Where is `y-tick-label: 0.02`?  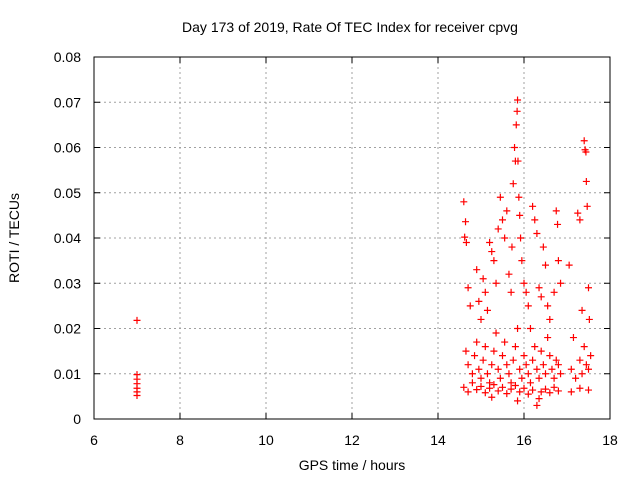
y-tick-label: 0.02 is located at coordinates (67, 329).